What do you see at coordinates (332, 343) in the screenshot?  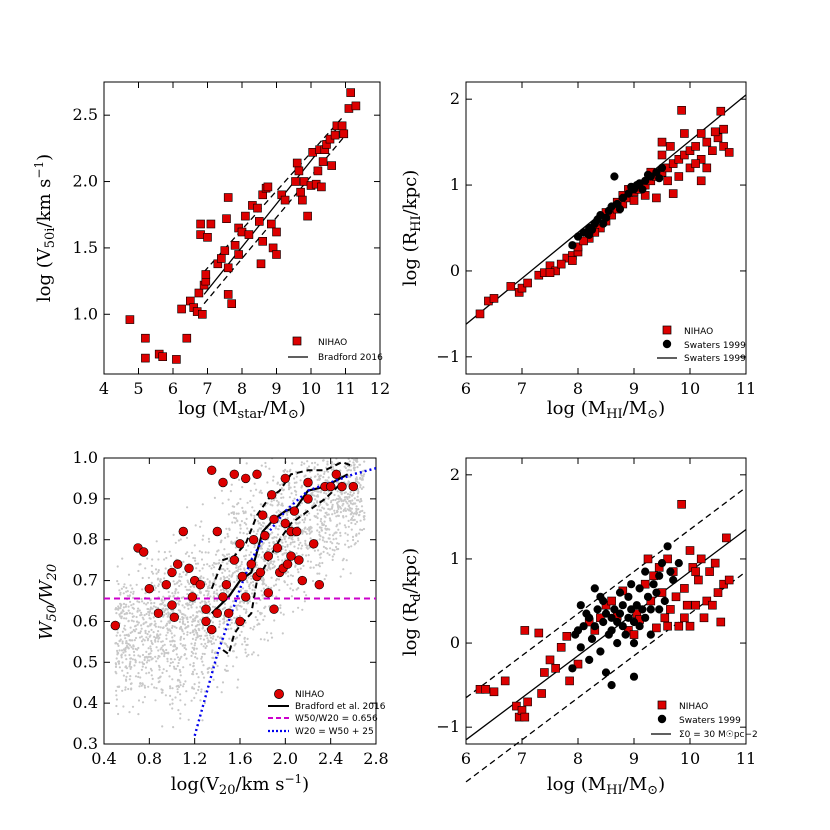 I see `legend-label-nihao: NIHAO` at bounding box center [332, 343].